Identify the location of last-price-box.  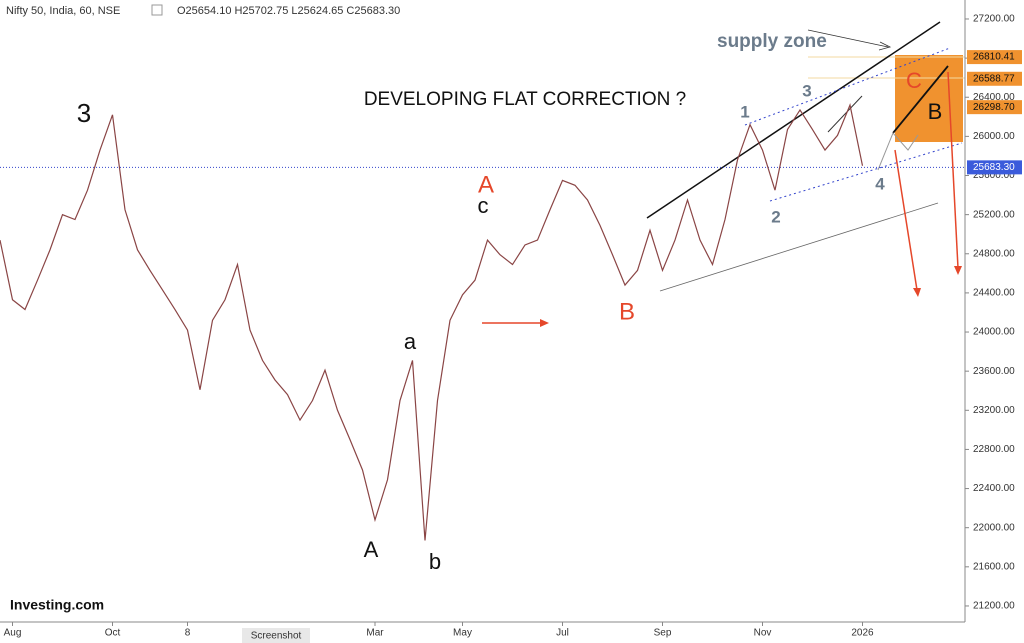
(994, 167).